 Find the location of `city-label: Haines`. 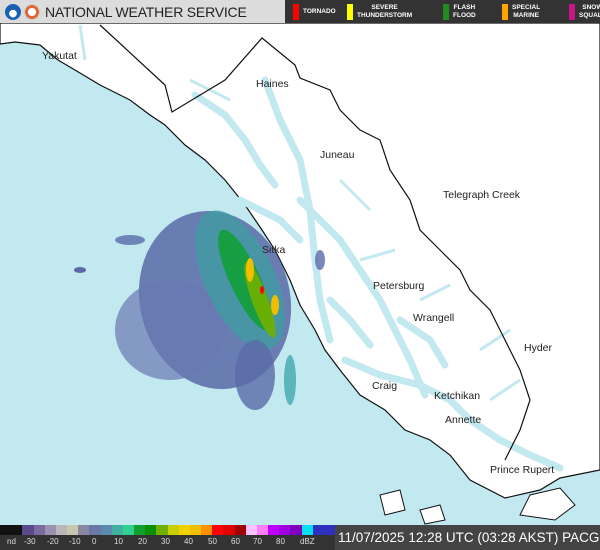

city-label: Haines is located at coordinates (272, 84).